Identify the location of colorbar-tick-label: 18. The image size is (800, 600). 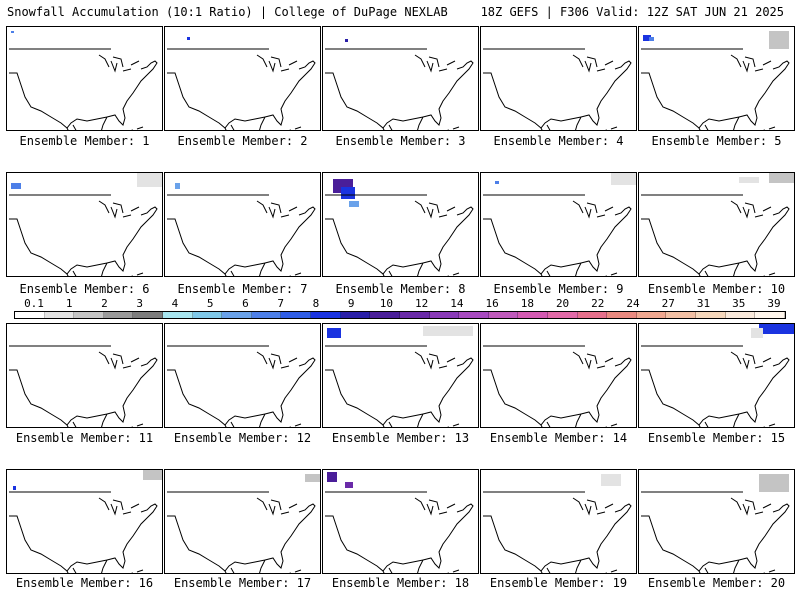
(527, 303).